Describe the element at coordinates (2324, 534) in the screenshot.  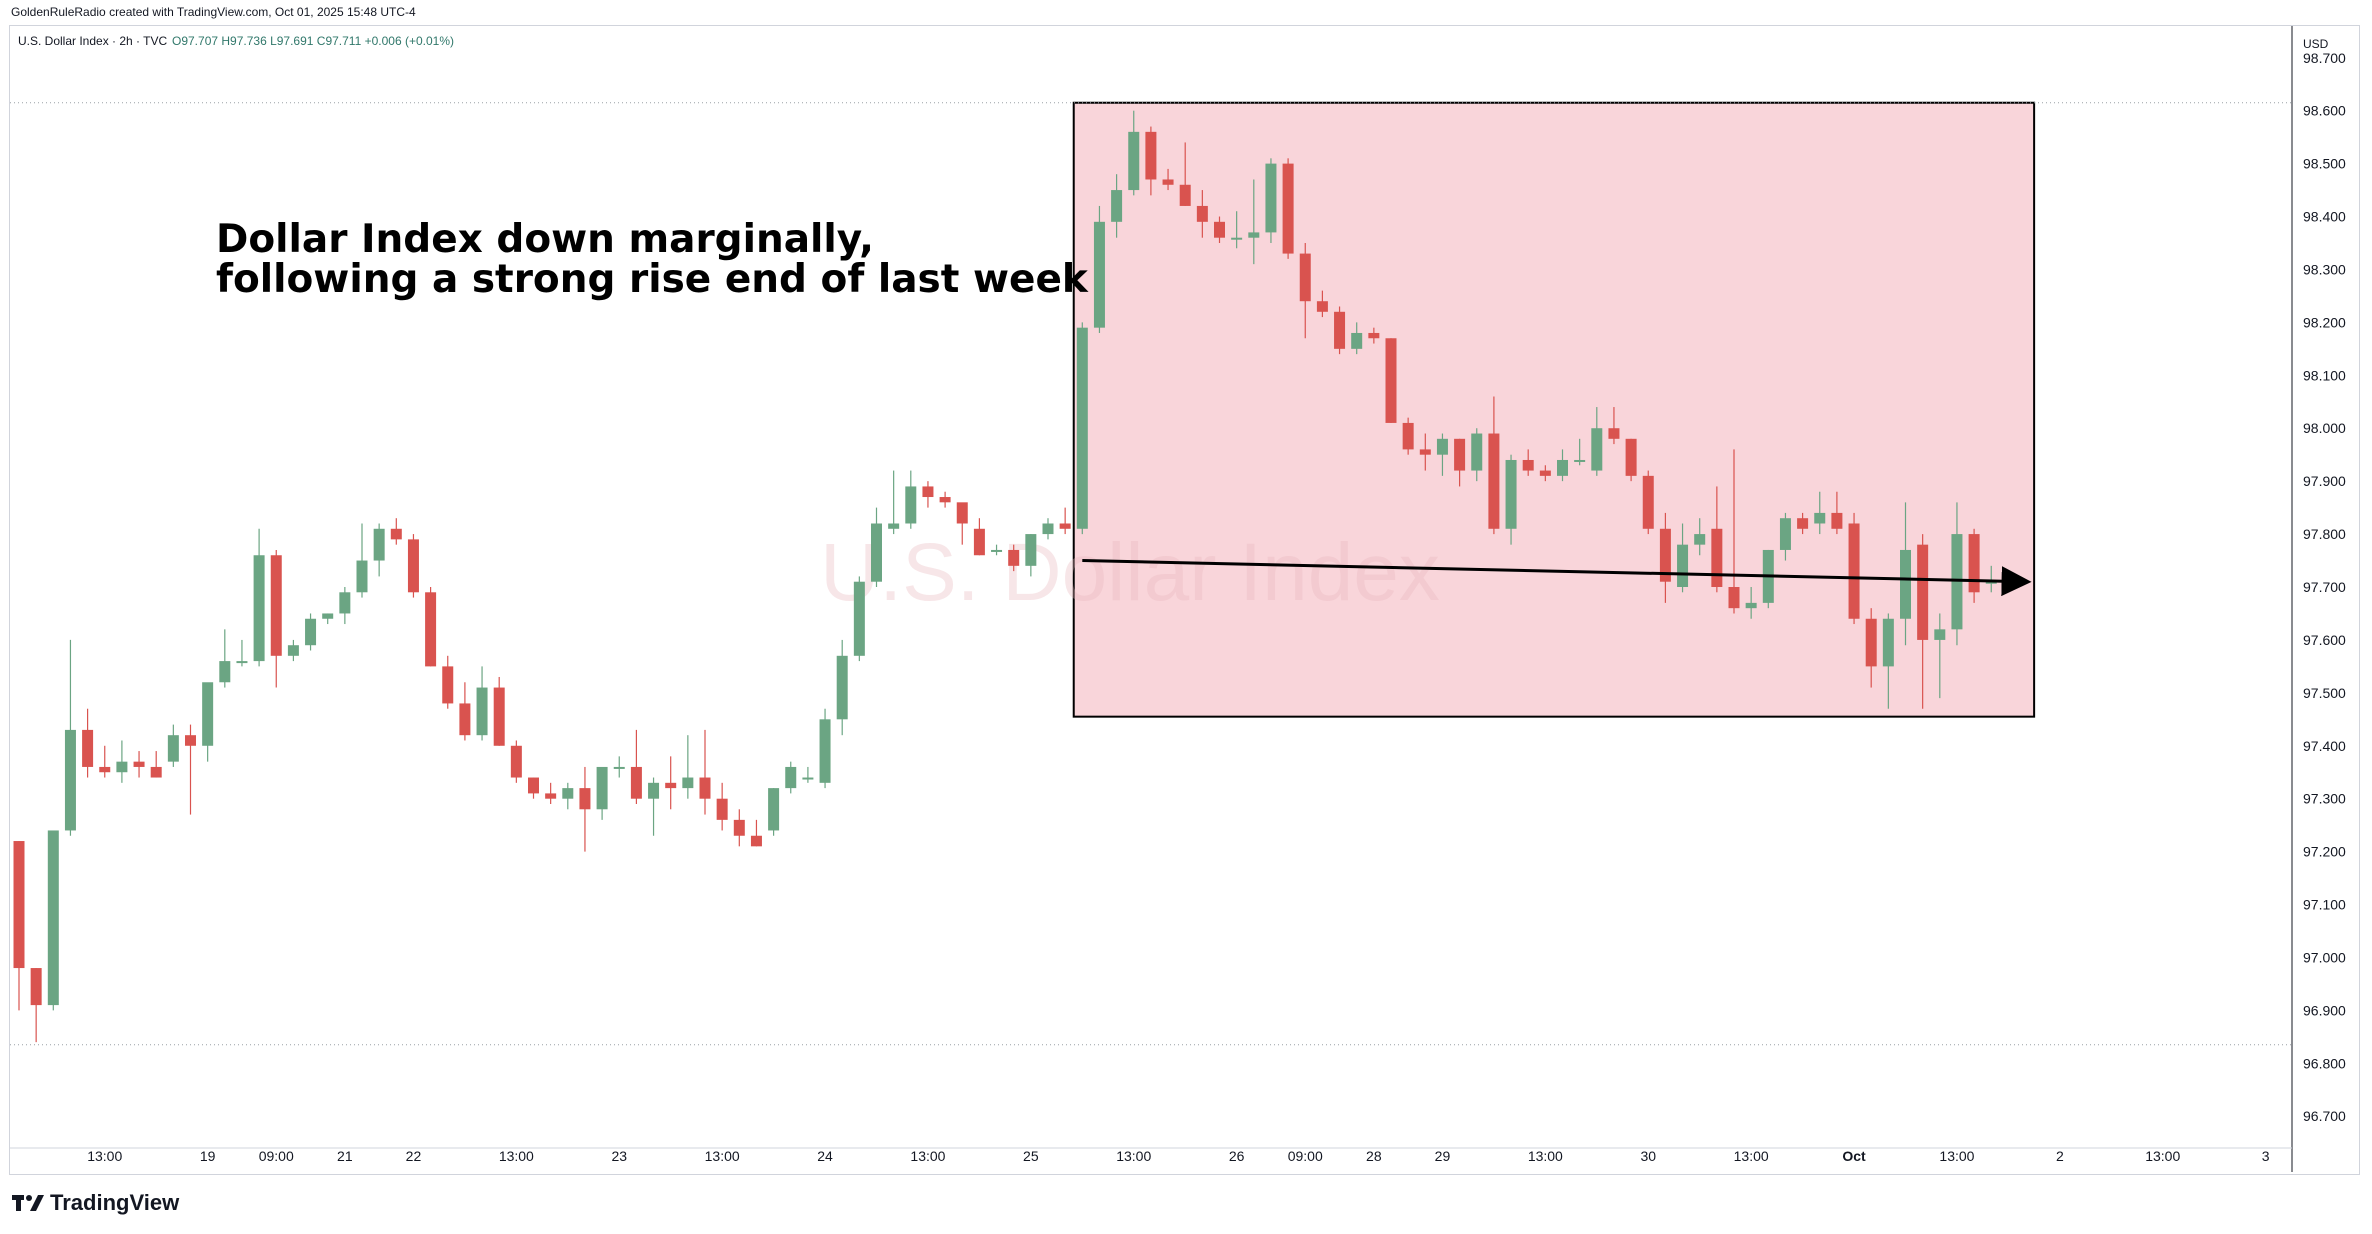
I see `price-tick-label: 97.800` at that location.